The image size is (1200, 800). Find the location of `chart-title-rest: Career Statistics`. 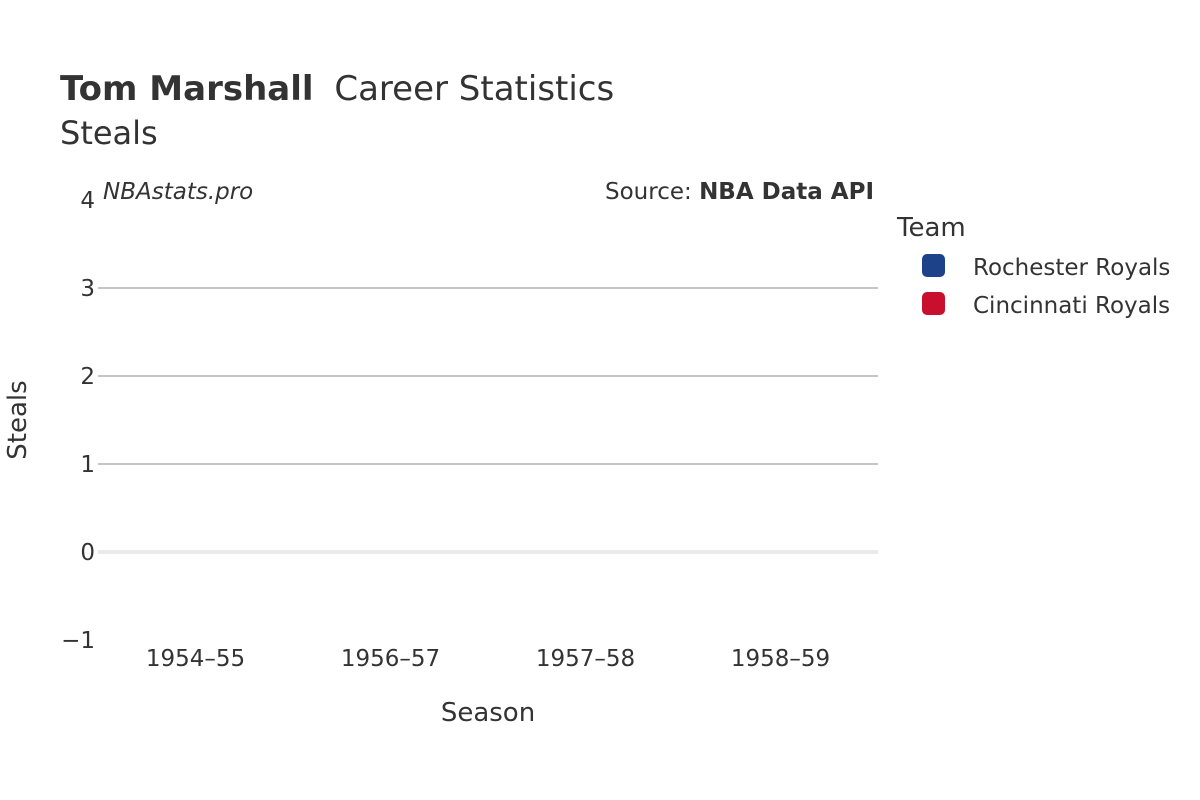

chart-title-rest: Career Statistics is located at coordinates (474, 89).